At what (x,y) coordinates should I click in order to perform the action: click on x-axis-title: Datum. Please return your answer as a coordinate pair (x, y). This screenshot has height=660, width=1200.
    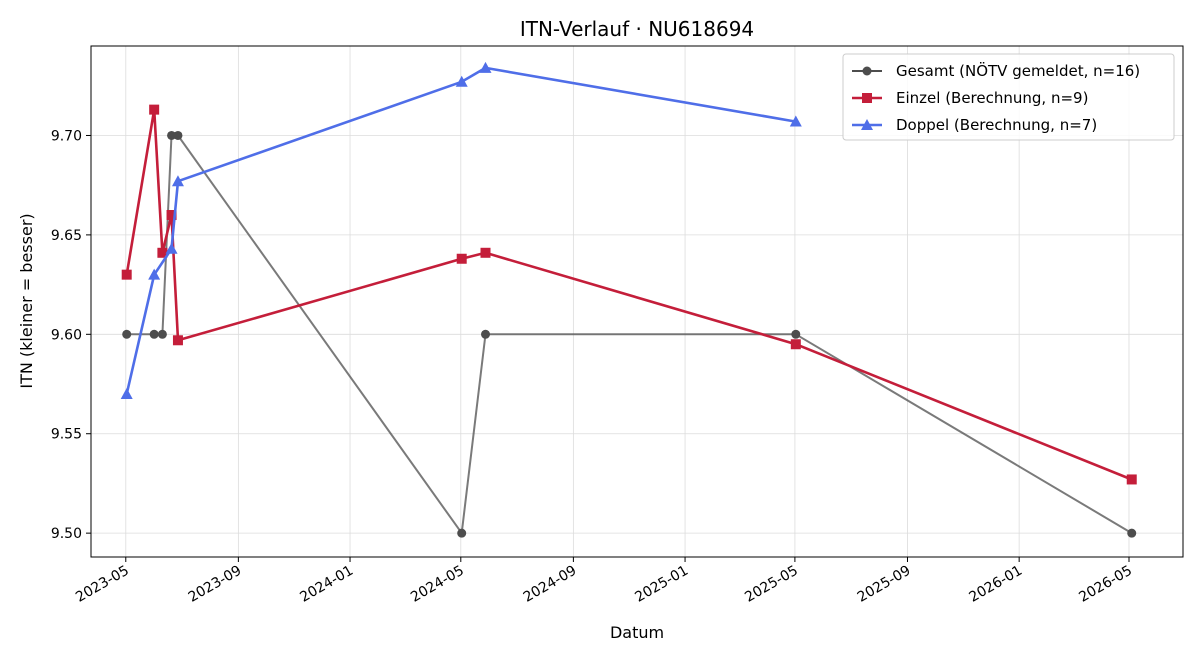
    Looking at the image, I should click on (637, 632).